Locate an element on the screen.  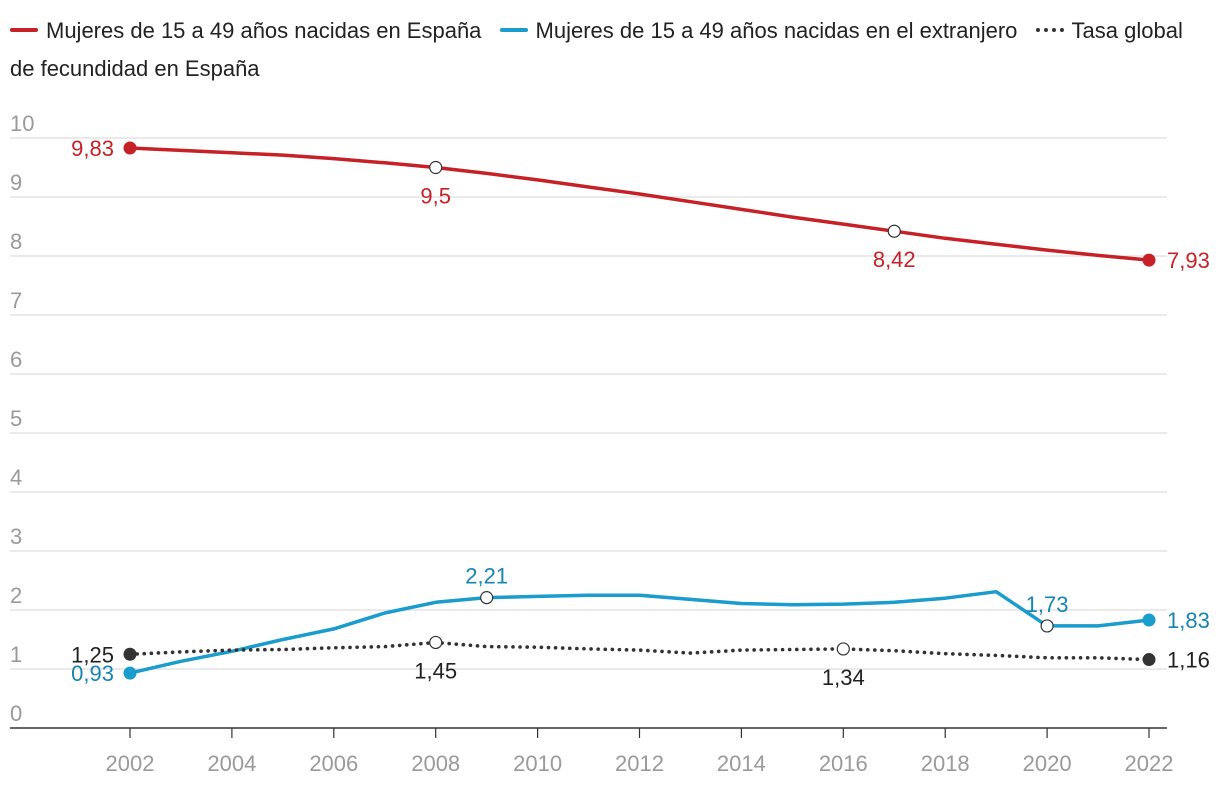
x-tick-label-2020: 2020 is located at coordinates (1047, 763).